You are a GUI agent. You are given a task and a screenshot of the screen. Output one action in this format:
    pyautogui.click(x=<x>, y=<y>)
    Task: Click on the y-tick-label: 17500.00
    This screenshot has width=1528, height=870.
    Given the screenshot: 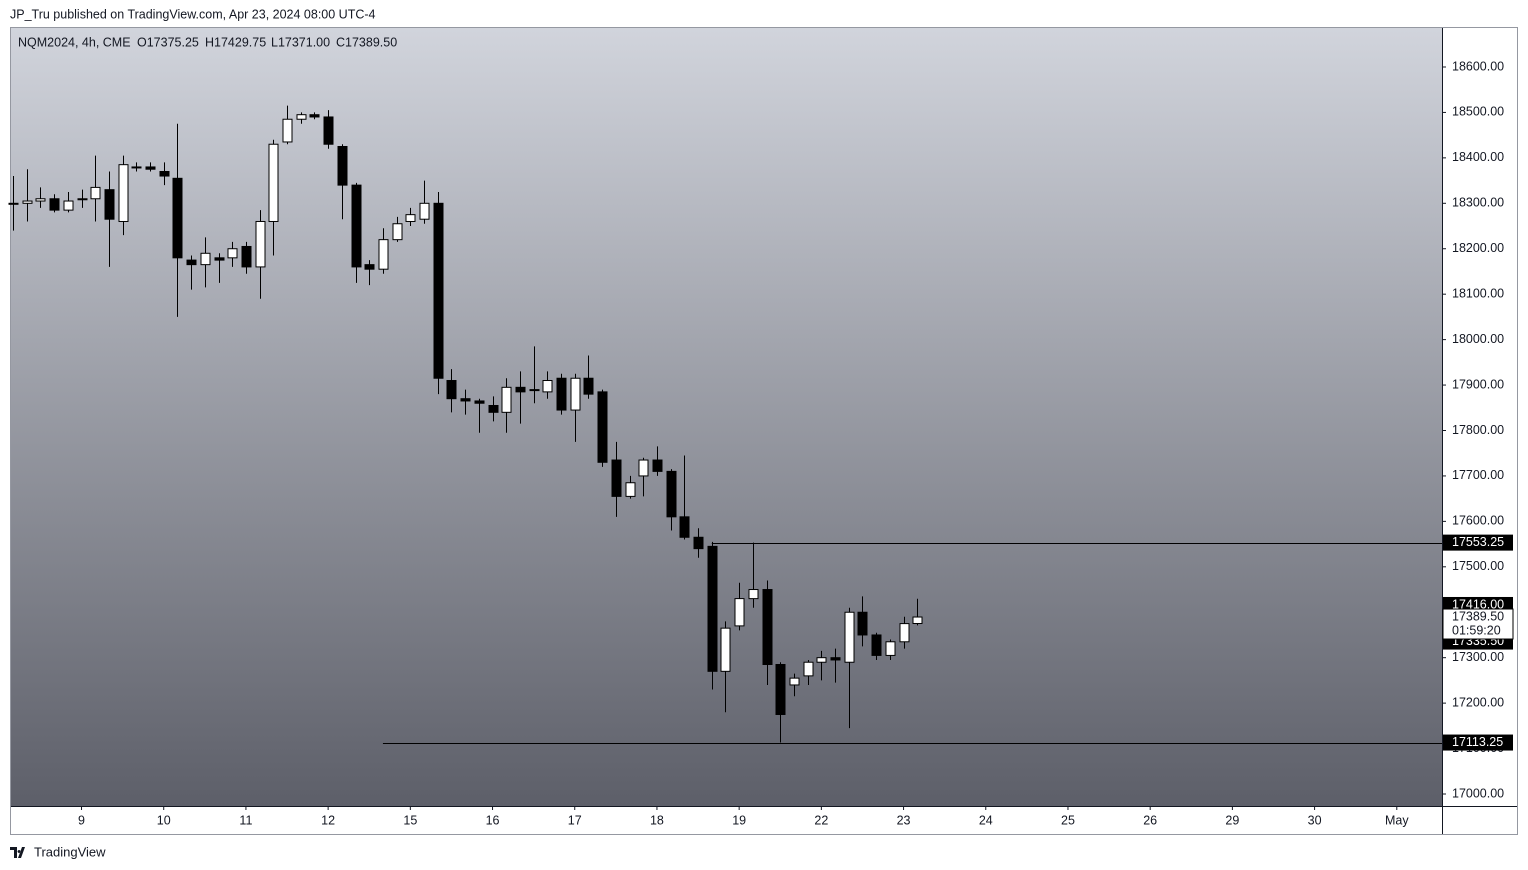 What is the action you would take?
    pyautogui.click(x=1478, y=566)
    